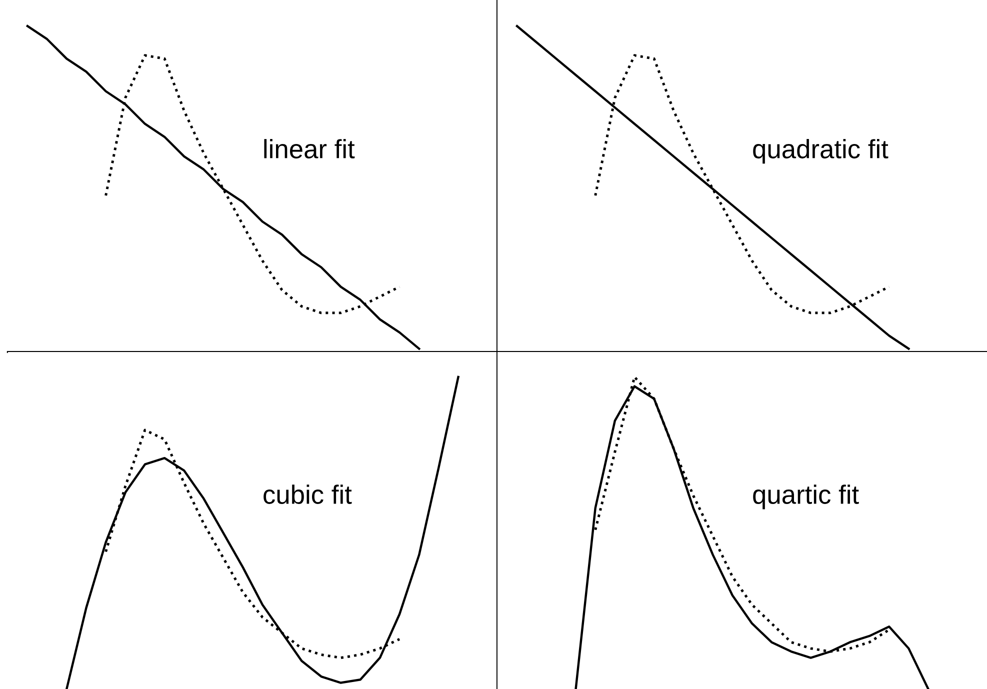  What do you see at coordinates (308, 494) in the screenshot?
I see `annotation: cubic fit` at bounding box center [308, 494].